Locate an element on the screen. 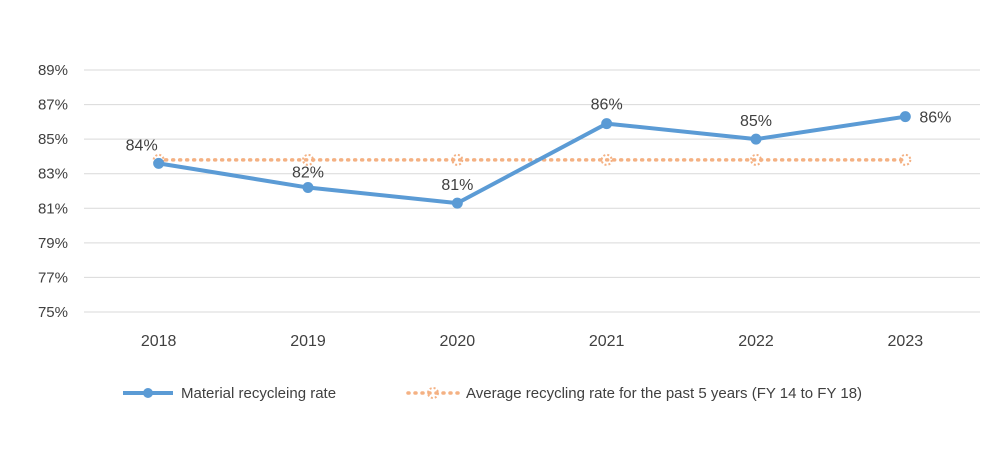 This screenshot has height=451, width=1000. x-tick-label: 2019 is located at coordinates (308, 341).